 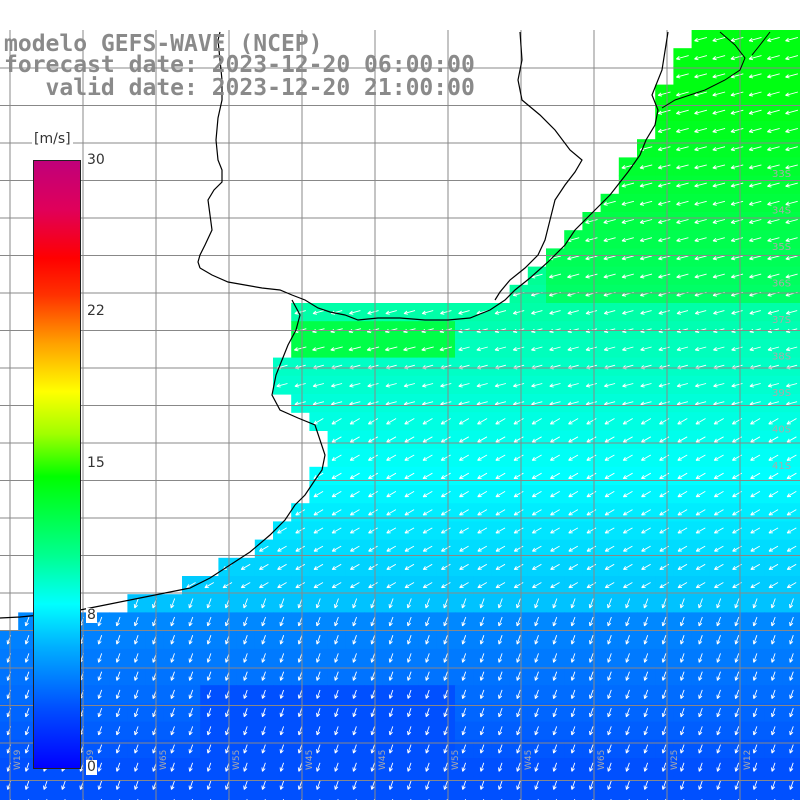 I want to click on lon-label: W45, so click(x=529, y=760).